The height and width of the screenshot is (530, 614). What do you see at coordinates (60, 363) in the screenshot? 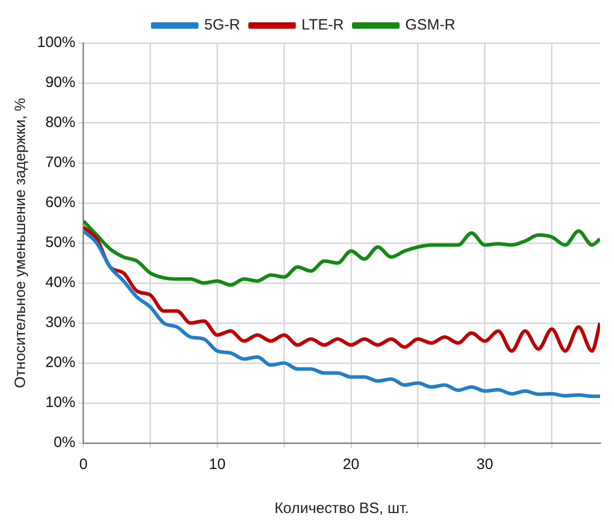
I see `y-tick-label: 20%` at bounding box center [60, 363].